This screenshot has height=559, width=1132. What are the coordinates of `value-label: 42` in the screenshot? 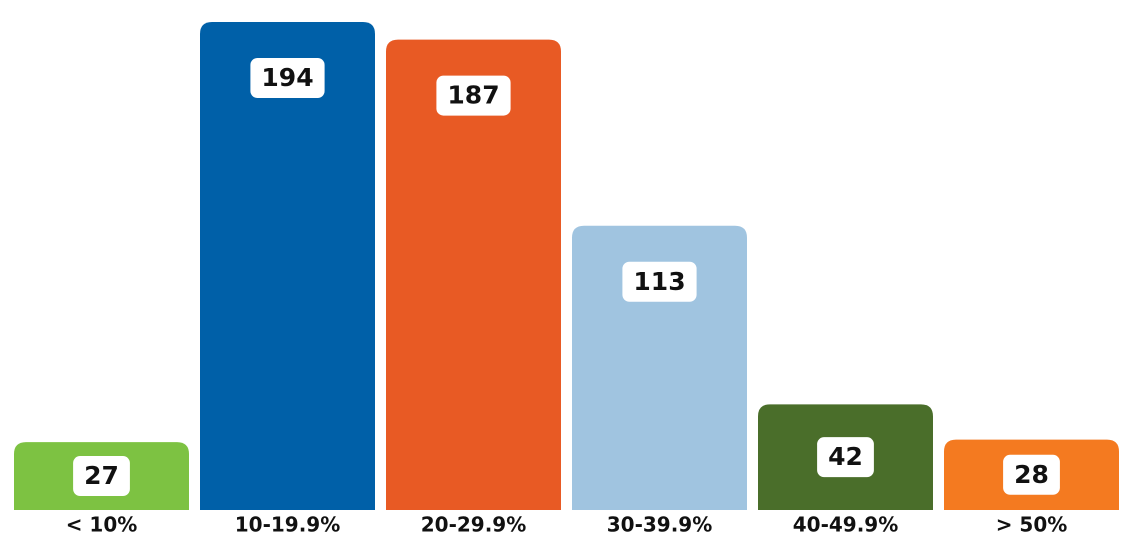 It's located at (845, 456).